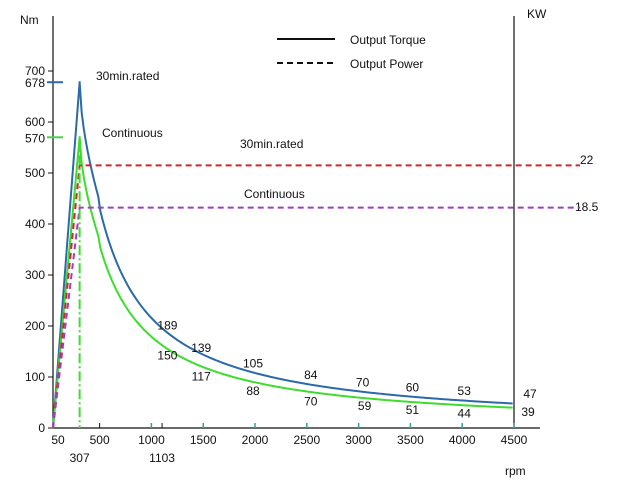  What do you see at coordinates (311, 375) in the screenshot?
I see `torque-rated-data-label: 84` at bounding box center [311, 375].